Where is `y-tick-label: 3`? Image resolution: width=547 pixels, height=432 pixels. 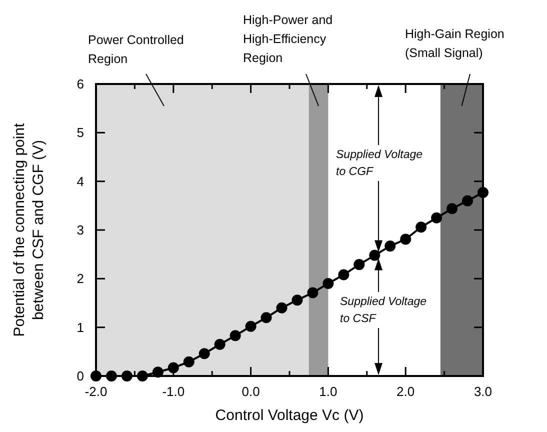 y-tick-label: 3 is located at coordinates (80, 230).